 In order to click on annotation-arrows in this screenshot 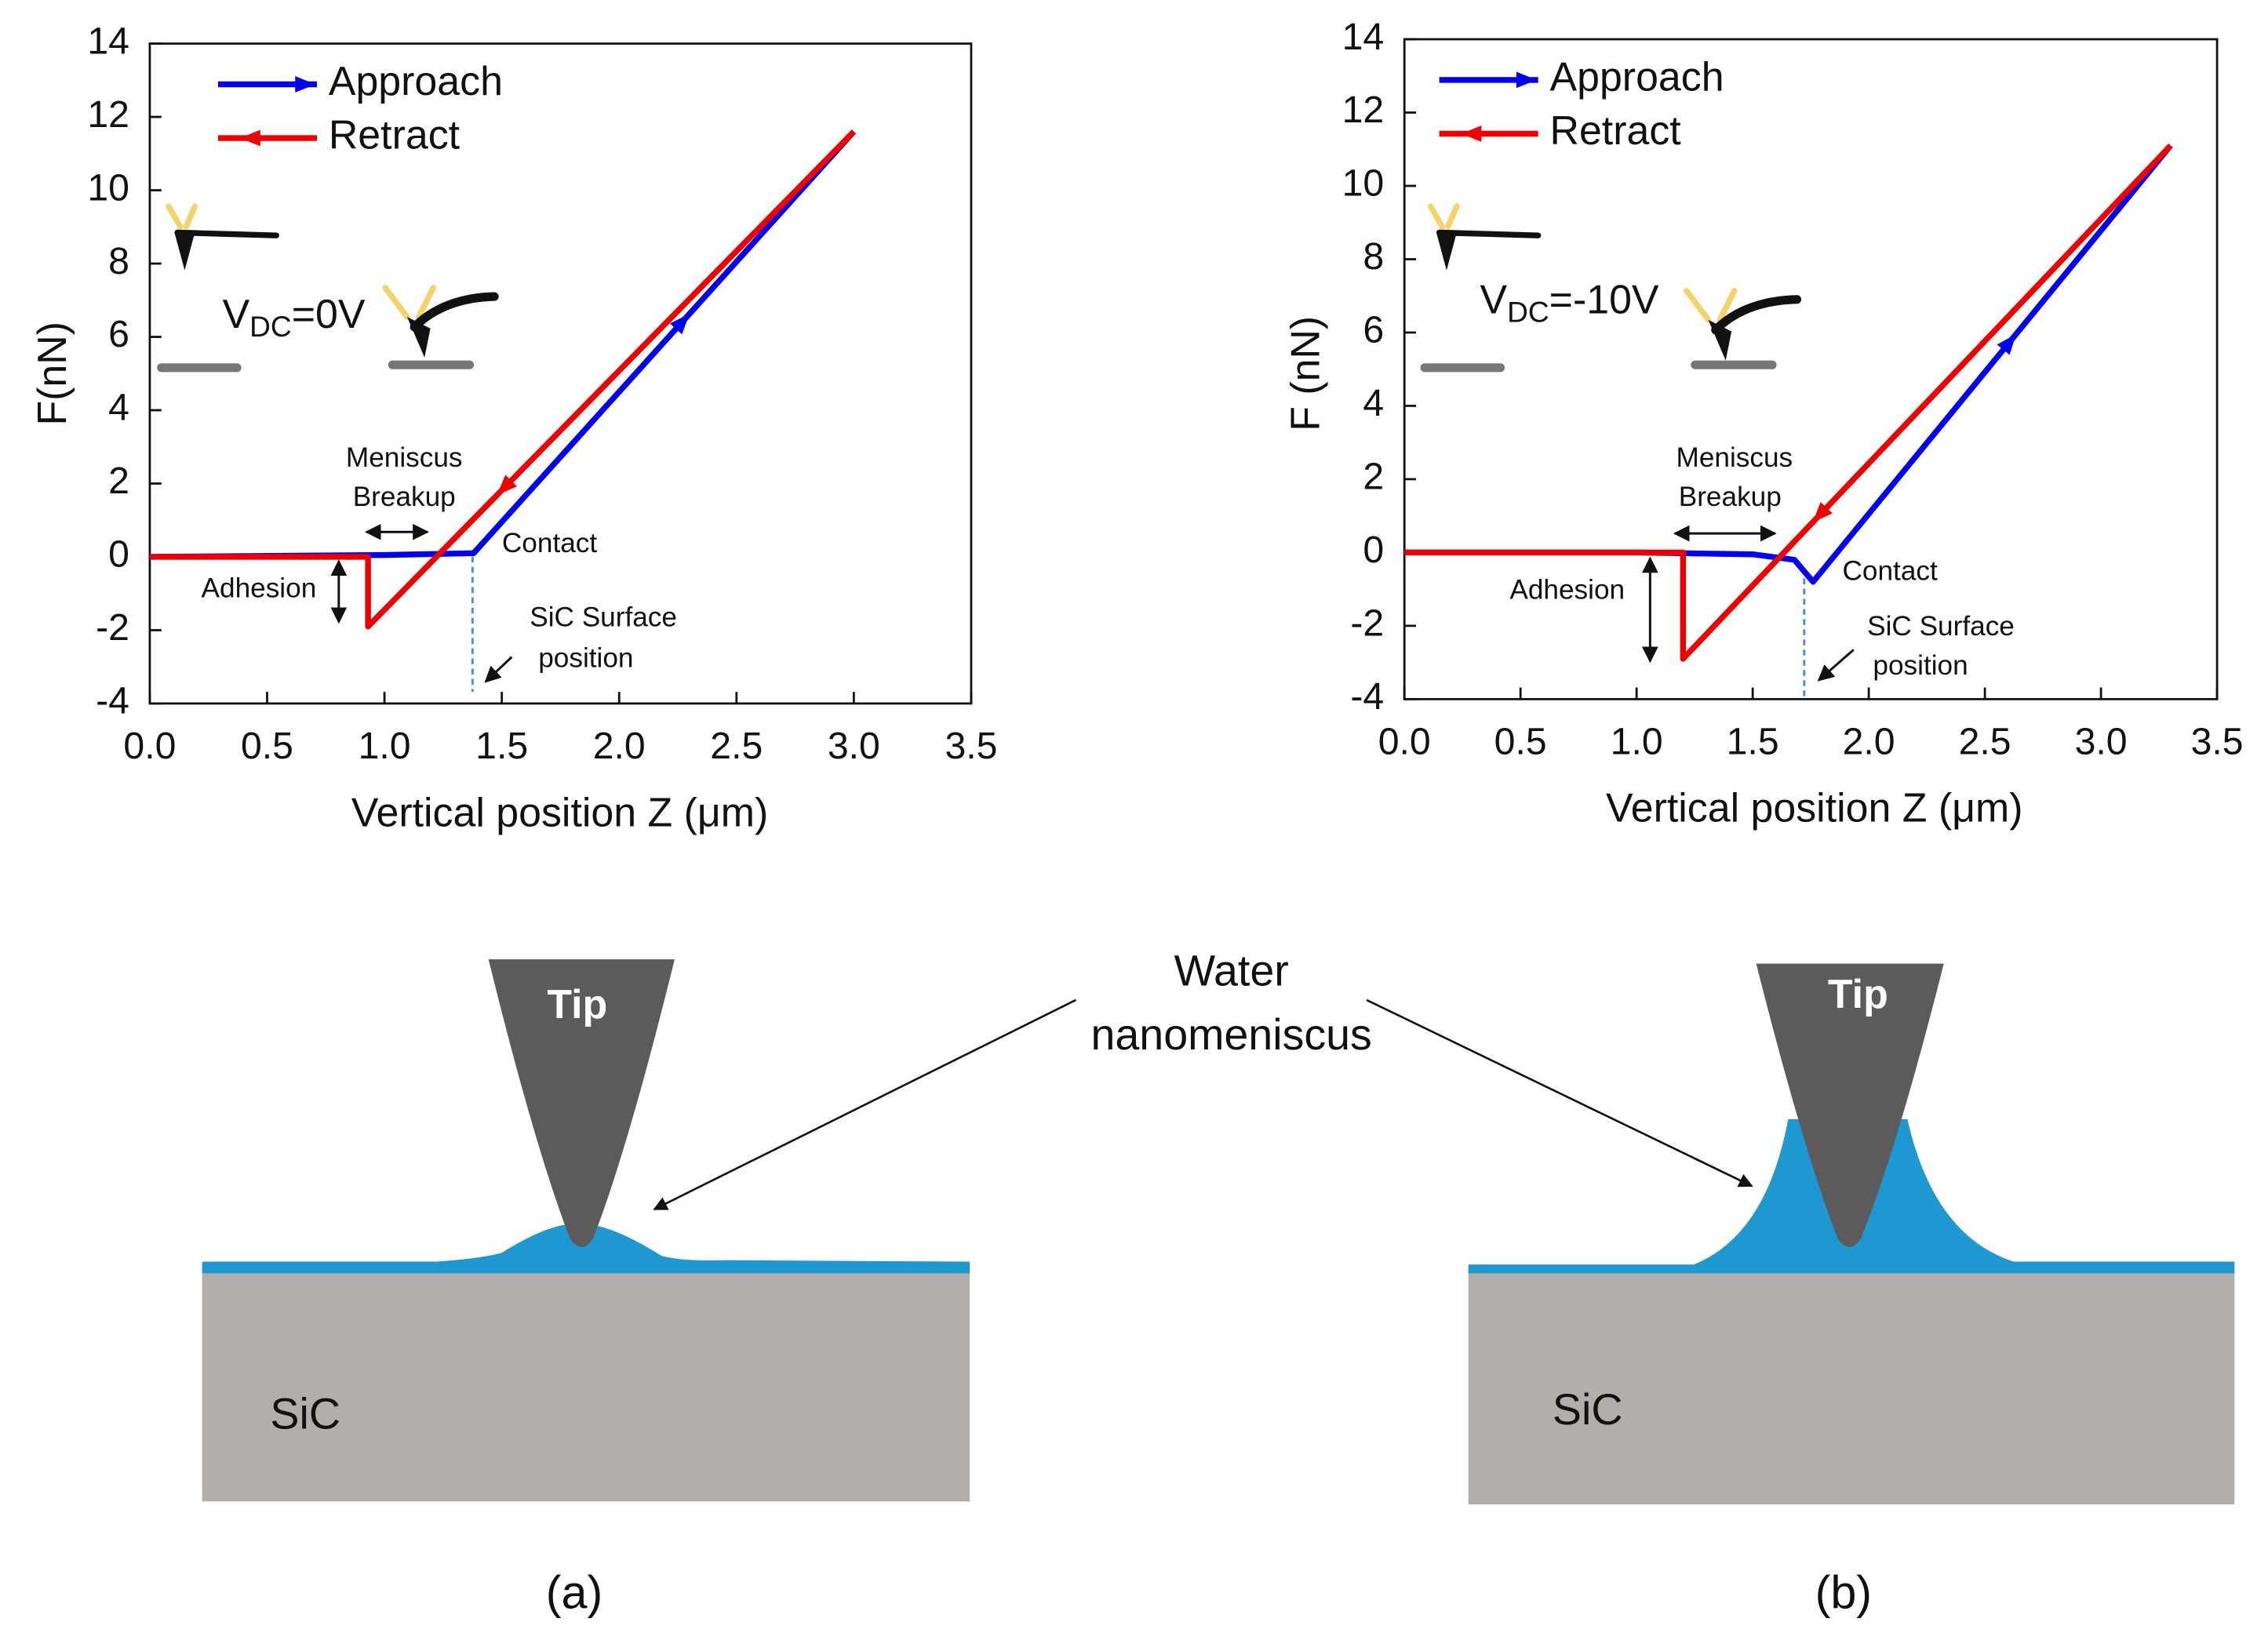, I will do `click(1093, 611)`.